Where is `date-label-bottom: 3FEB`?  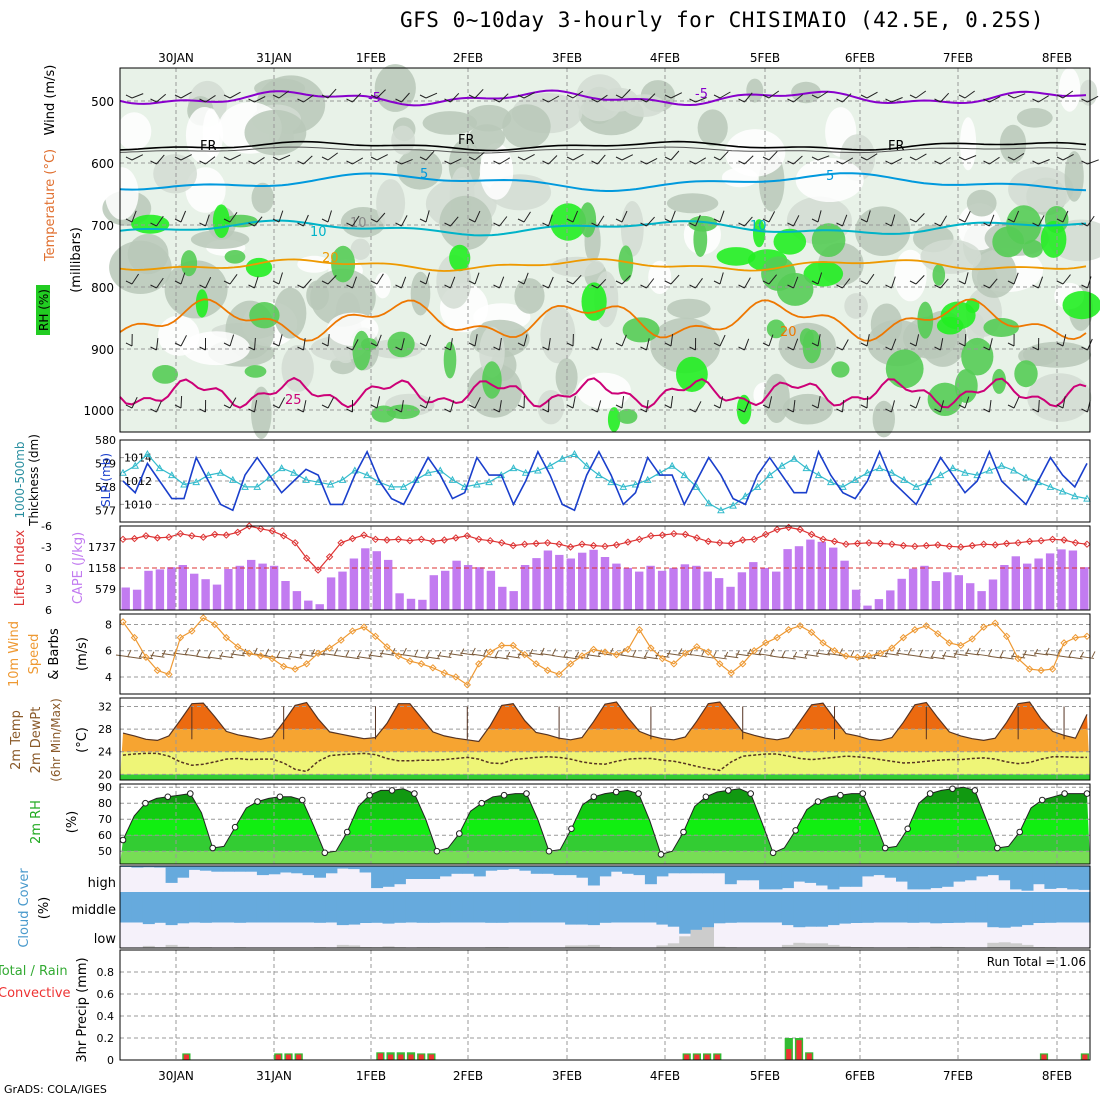
date-label-bottom: 3FEB is located at coordinates (567, 1076).